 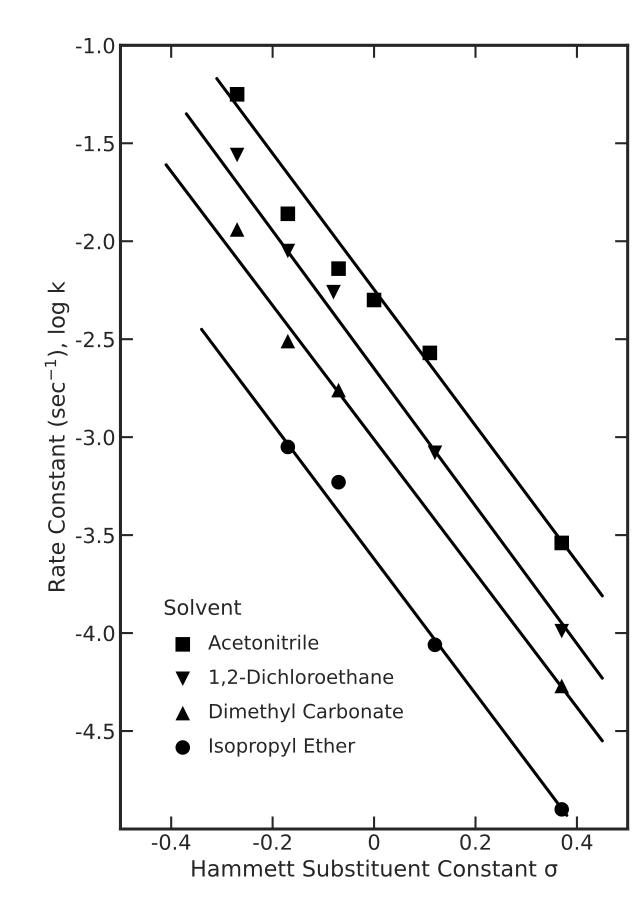 What do you see at coordinates (95, 536) in the screenshot?
I see `y-tick-label: -3.5` at bounding box center [95, 536].